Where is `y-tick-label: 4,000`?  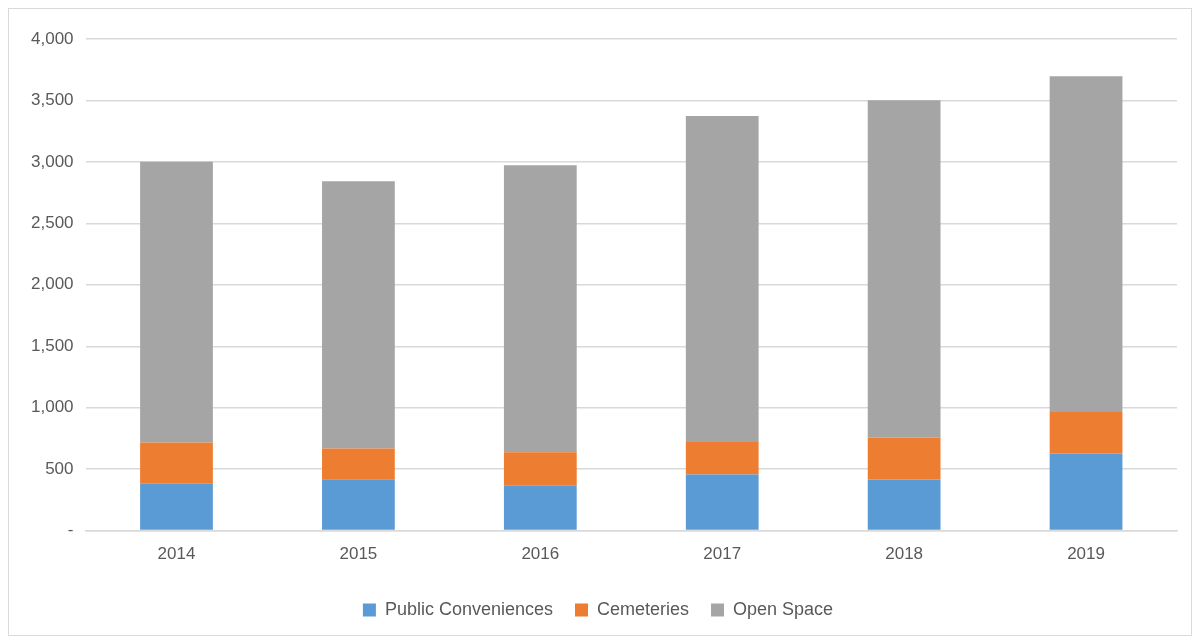
y-tick-label: 4,000 is located at coordinates (52, 38).